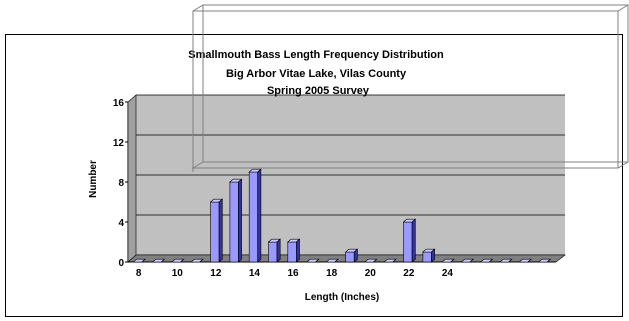  Describe the element at coordinates (318, 91) in the screenshot. I see `chart-subtitle-2: Spring 2005 Survey` at that location.